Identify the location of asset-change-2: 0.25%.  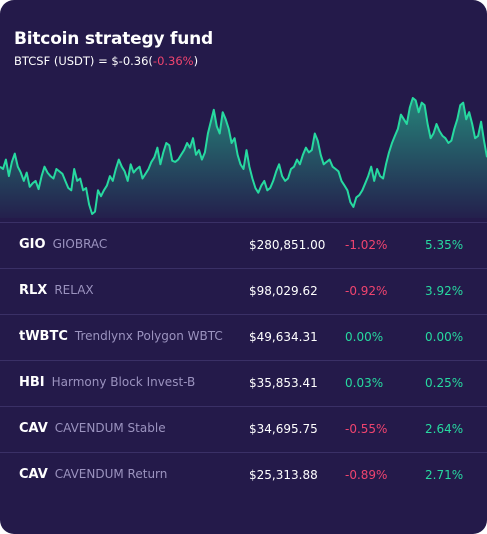
(444, 383).